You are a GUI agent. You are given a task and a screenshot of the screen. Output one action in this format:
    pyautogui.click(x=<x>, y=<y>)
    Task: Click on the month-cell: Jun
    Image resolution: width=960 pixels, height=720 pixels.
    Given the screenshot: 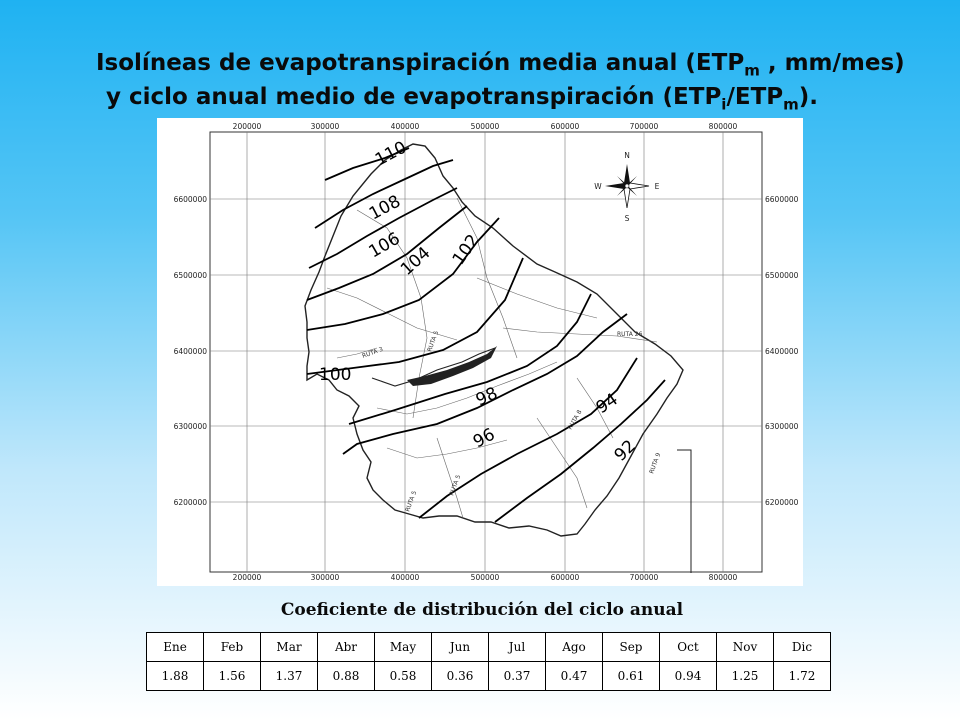 What is the action you would take?
    pyautogui.click(x=460, y=647)
    